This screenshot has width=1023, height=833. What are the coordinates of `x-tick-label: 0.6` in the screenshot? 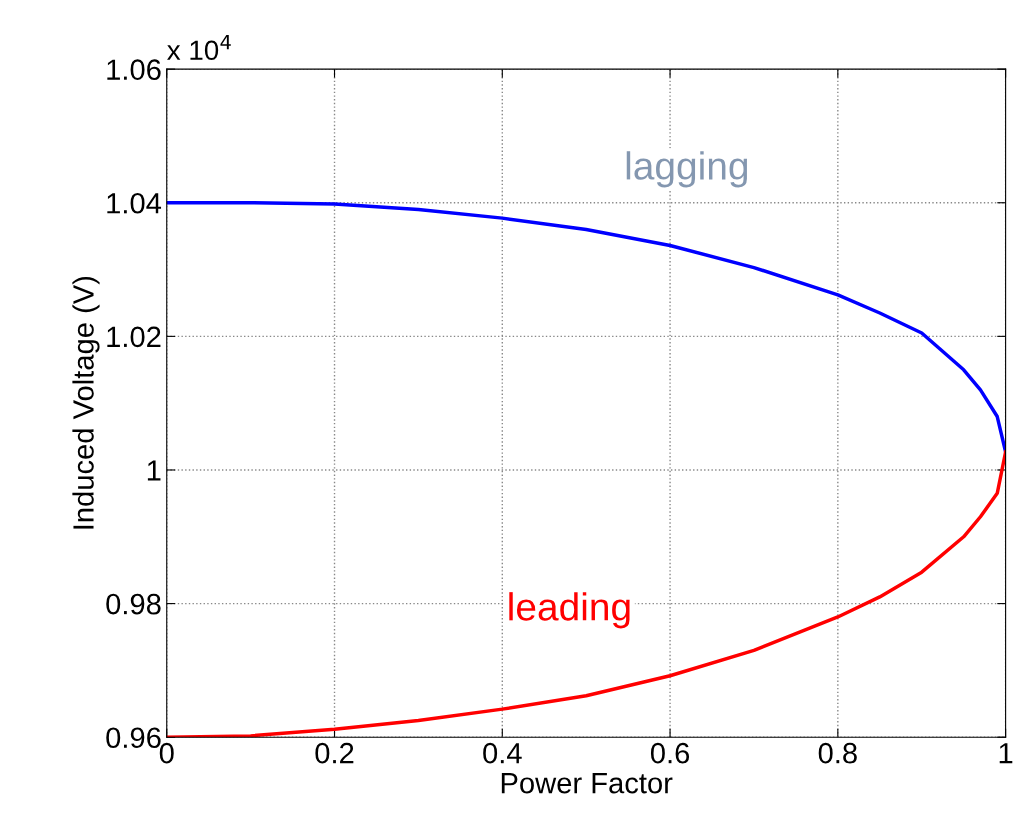 It's located at (670, 753).